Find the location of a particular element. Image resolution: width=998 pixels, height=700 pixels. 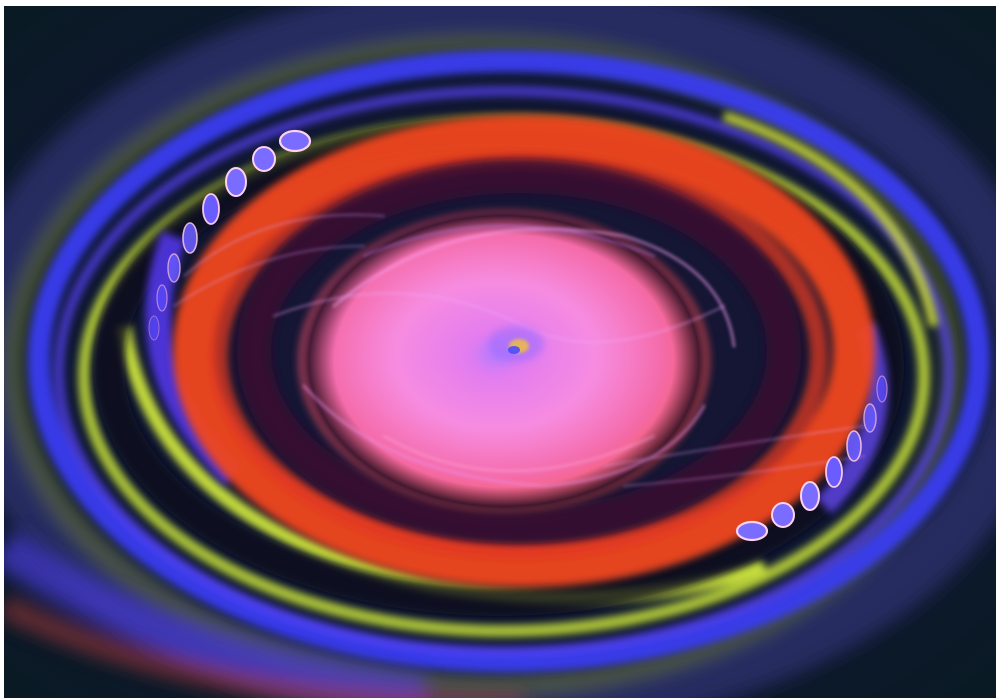

vortex-center is located at coordinates (516, 344).